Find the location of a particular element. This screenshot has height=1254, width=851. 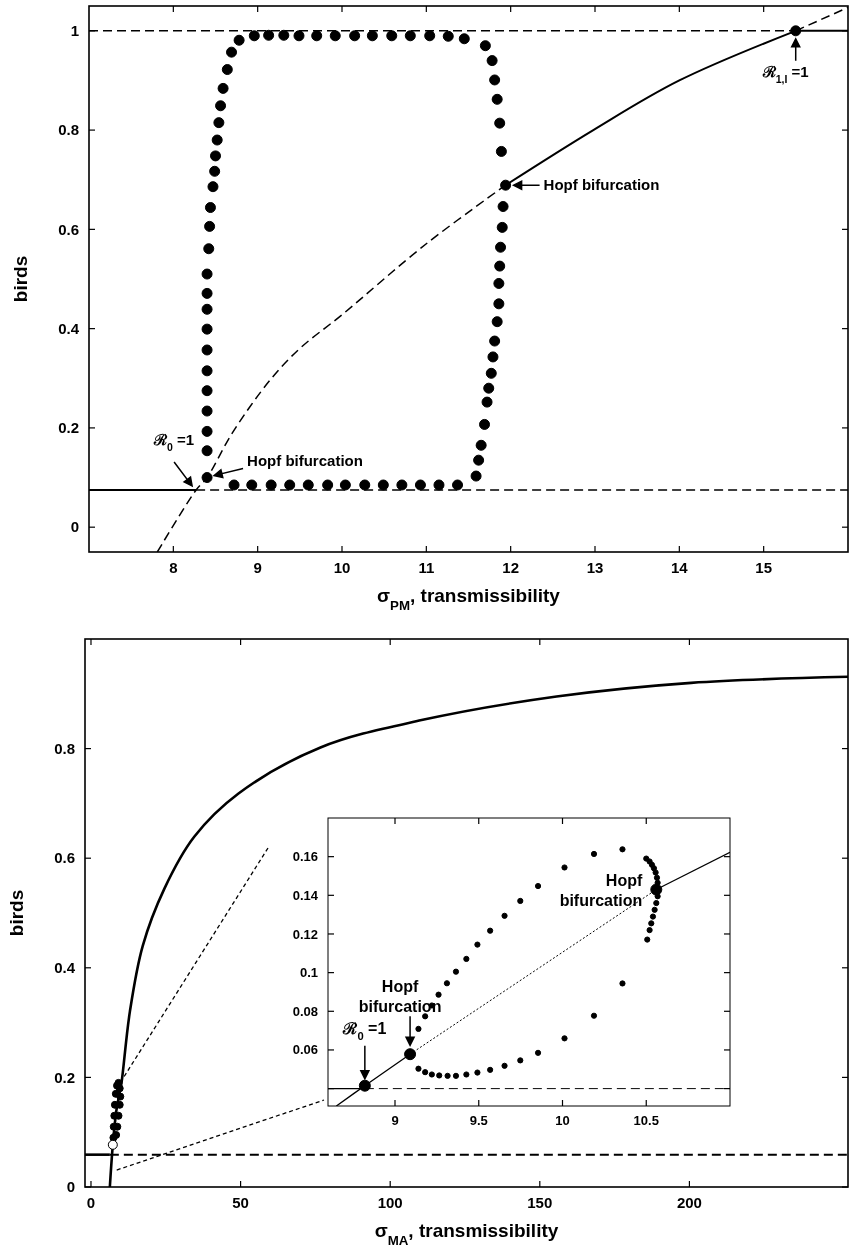

x-tick-label: 200 is located at coordinates (689, 1202).